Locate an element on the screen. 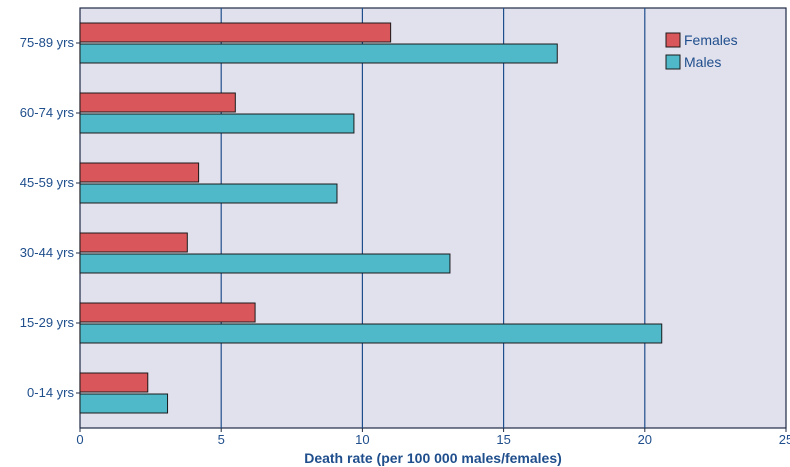  bar-females-0-14-yrs is located at coordinates (114, 382).